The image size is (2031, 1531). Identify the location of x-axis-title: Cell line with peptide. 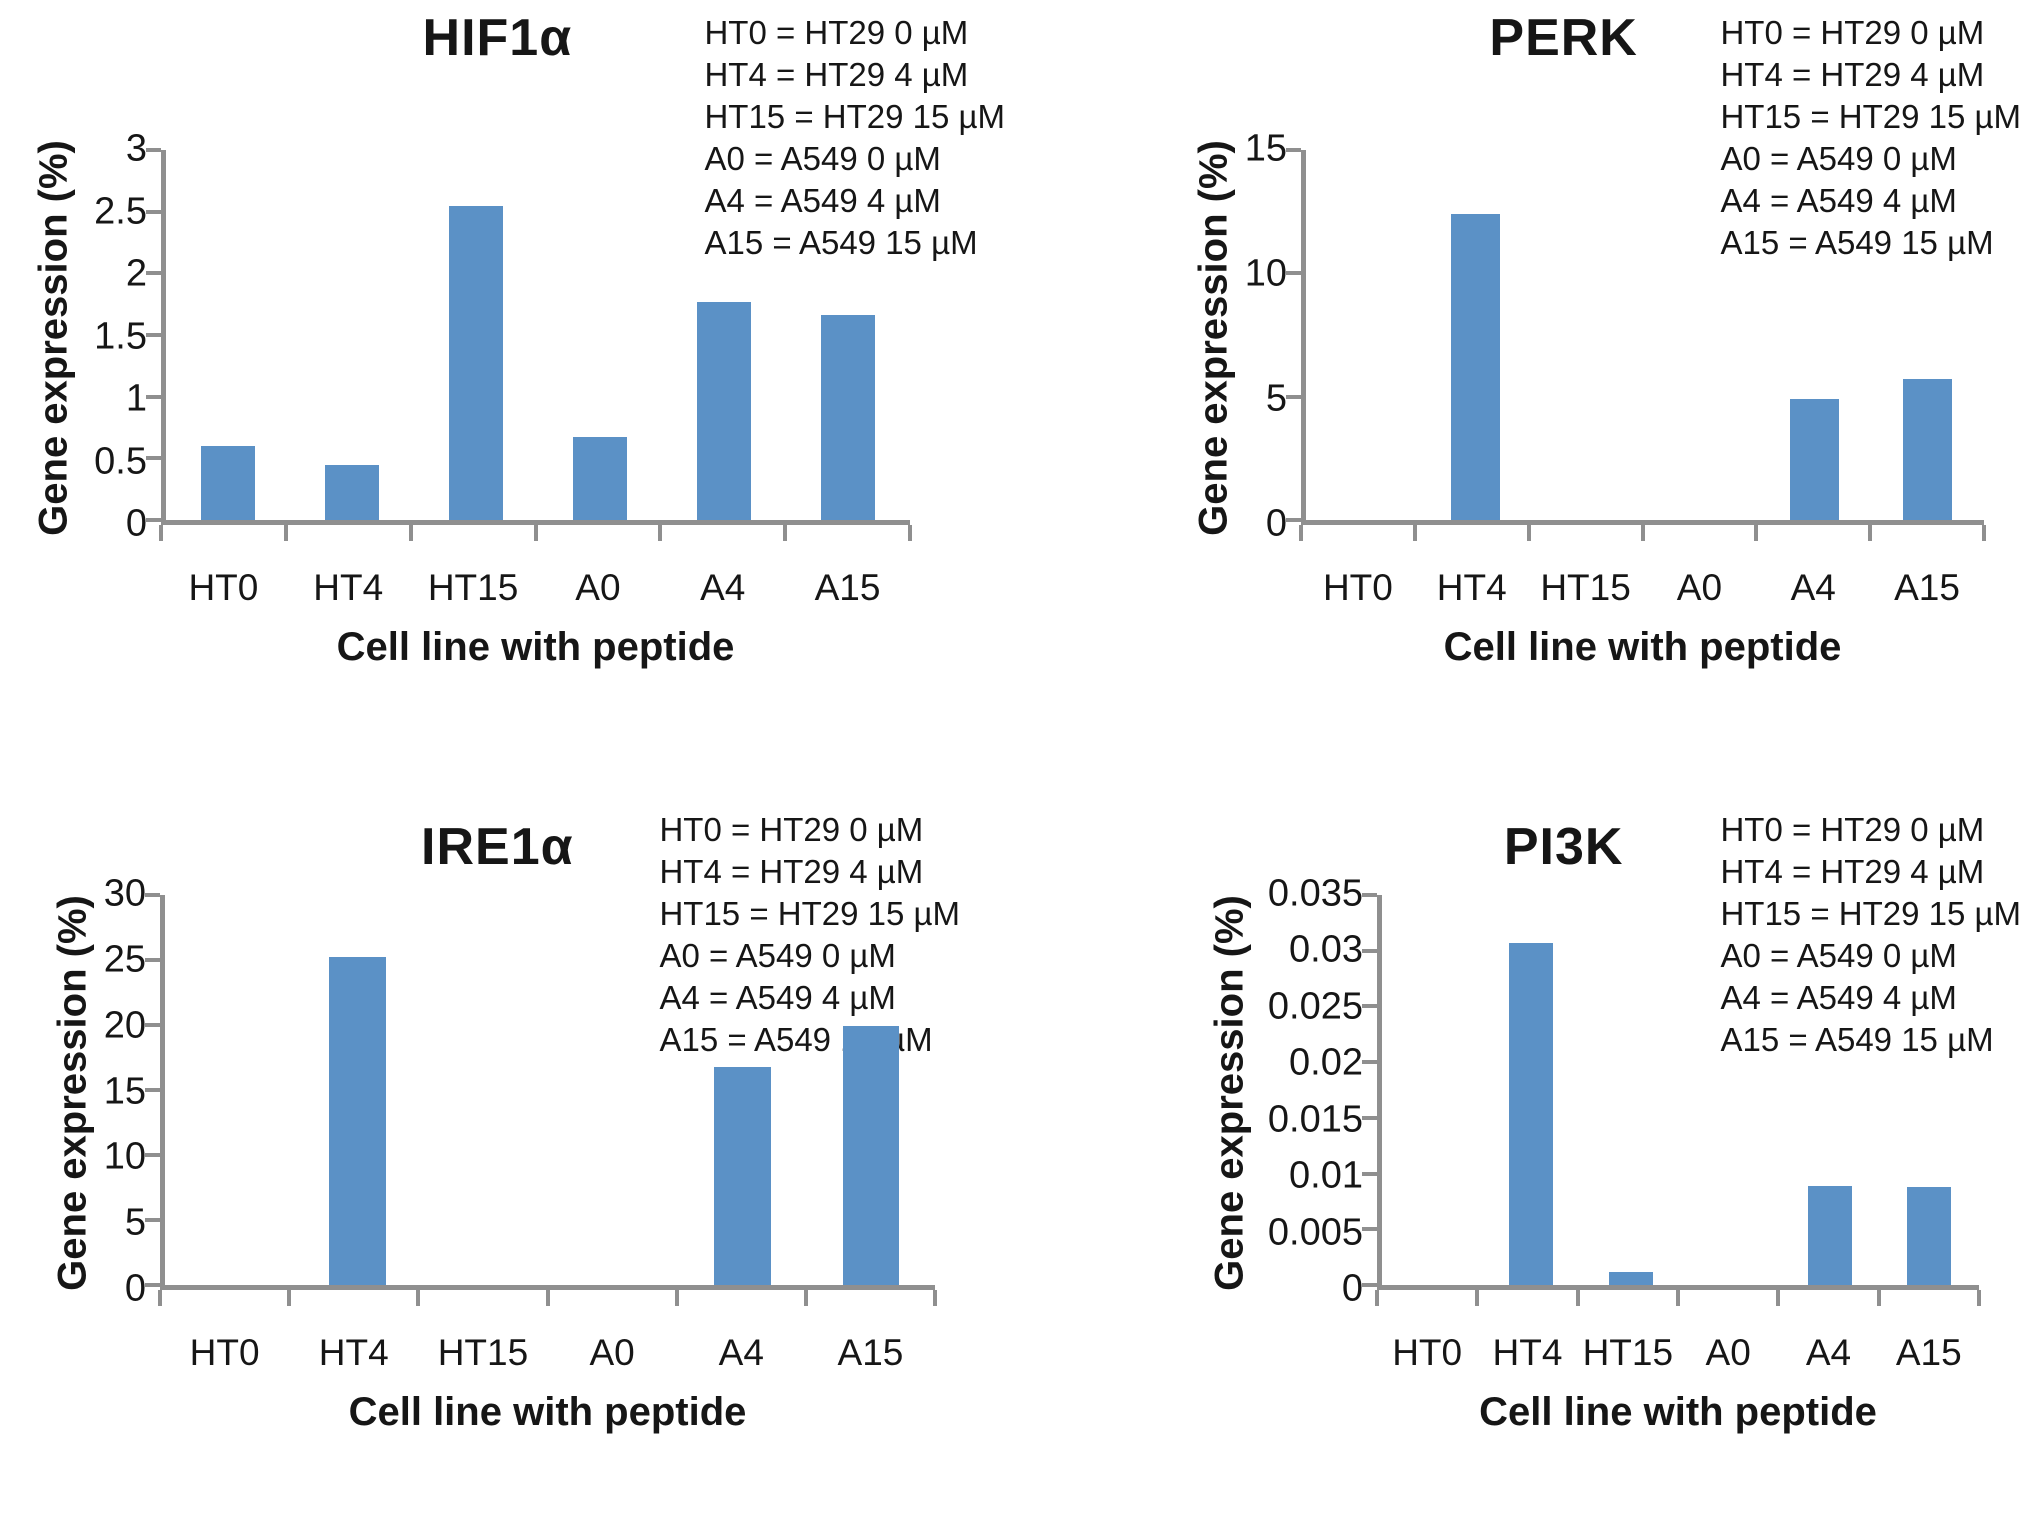
(1642, 647).